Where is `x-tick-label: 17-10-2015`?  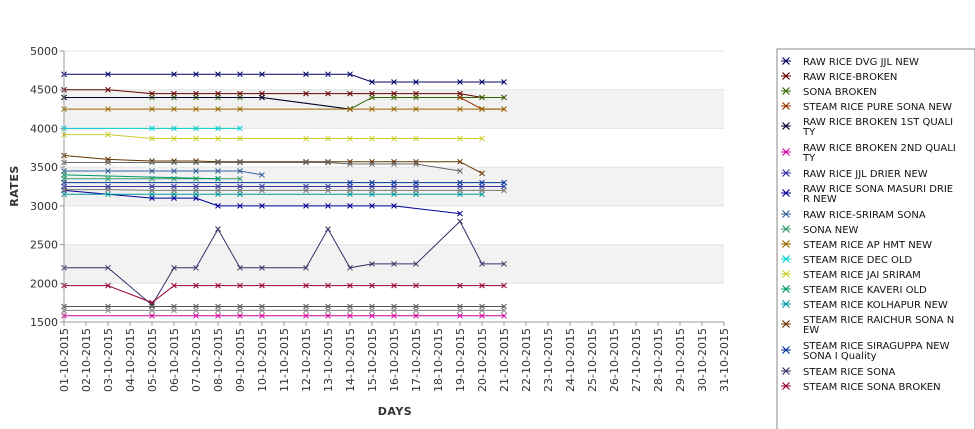
x-tick-label: 17-10-2015 is located at coordinates (416, 360).